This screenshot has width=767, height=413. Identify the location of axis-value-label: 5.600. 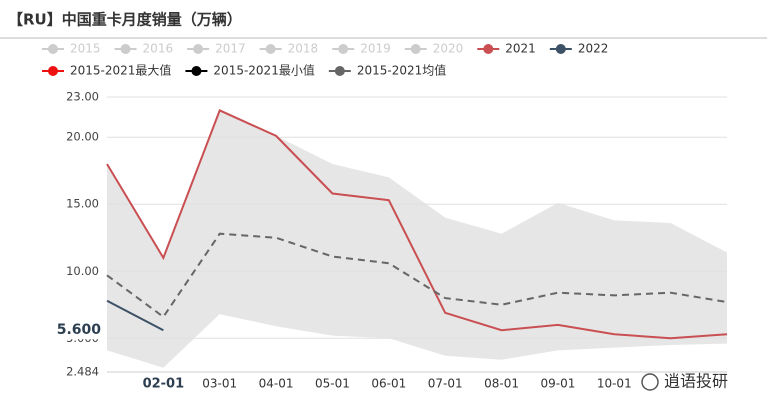
(79, 330).